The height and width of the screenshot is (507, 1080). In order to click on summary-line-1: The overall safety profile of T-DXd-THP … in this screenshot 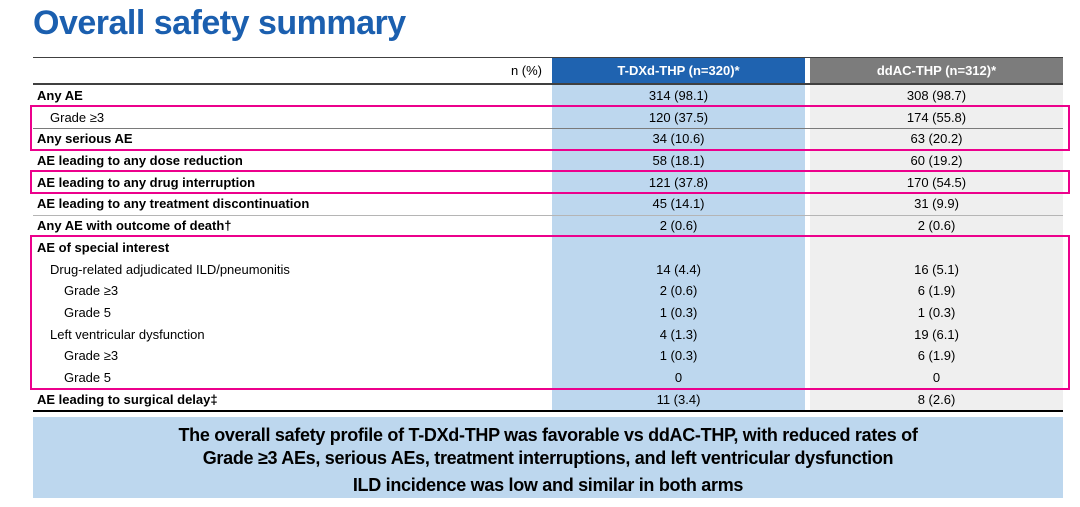, I will do `click(548, 435)`.